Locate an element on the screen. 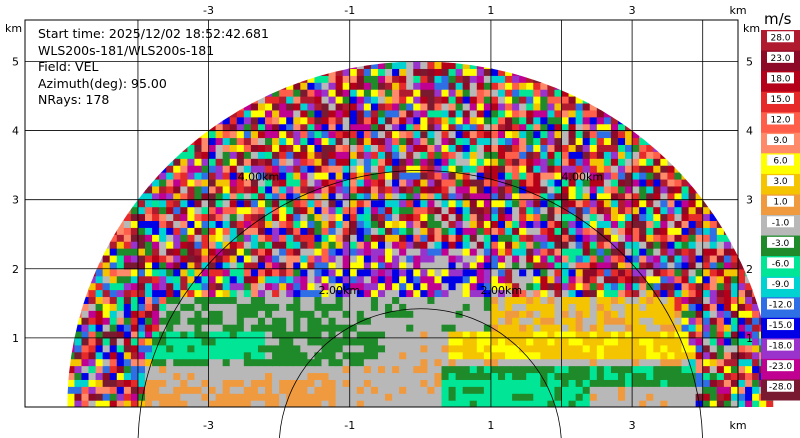 Image resolution: width=800 pixels, height=438 pixels. site-label: WLS200s-181/WLS200s-181 is located at coordinates (126, 50).